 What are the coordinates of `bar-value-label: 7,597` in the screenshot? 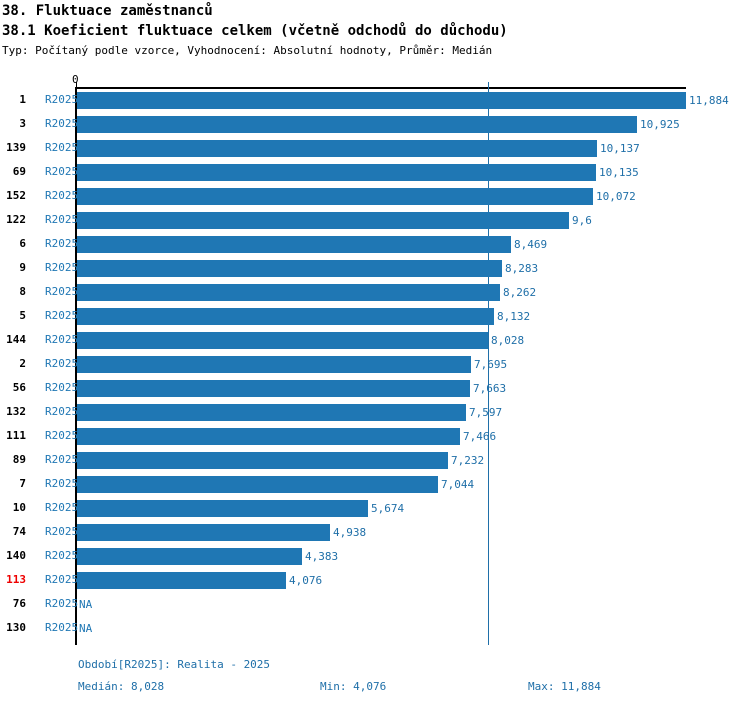 It's located at (486, 412).